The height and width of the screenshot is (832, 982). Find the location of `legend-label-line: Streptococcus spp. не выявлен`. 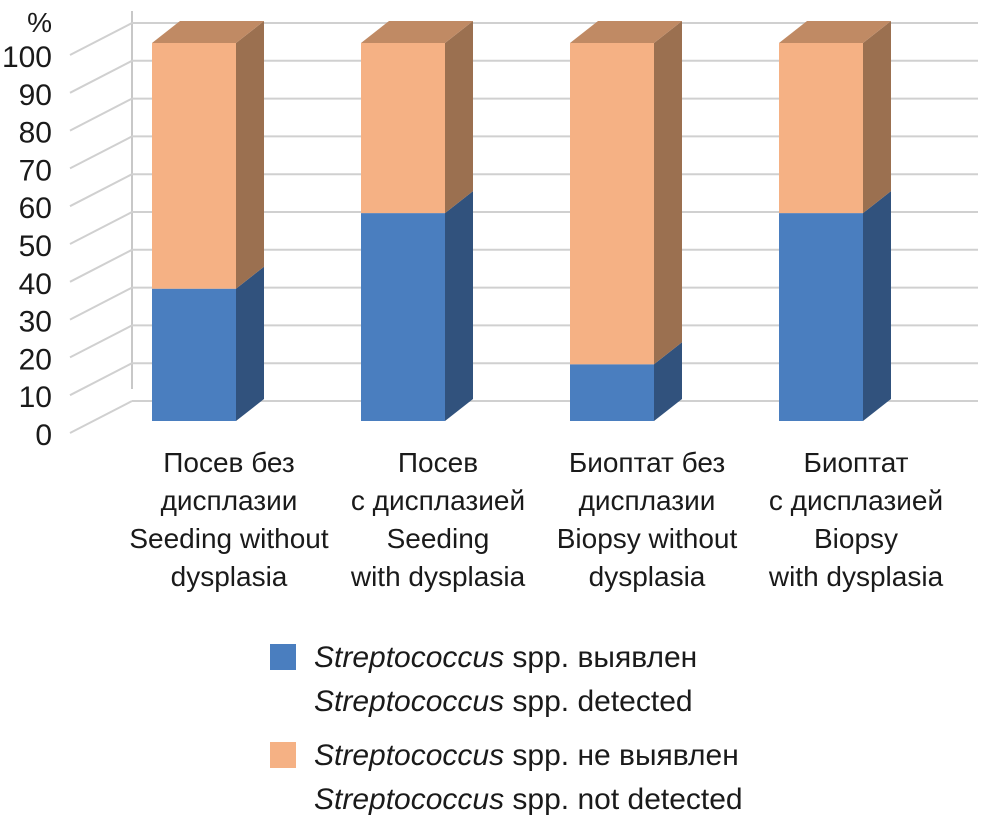

legend-label-line: Streptococcus spp. не выявлен is located at coordinates (642, 756).